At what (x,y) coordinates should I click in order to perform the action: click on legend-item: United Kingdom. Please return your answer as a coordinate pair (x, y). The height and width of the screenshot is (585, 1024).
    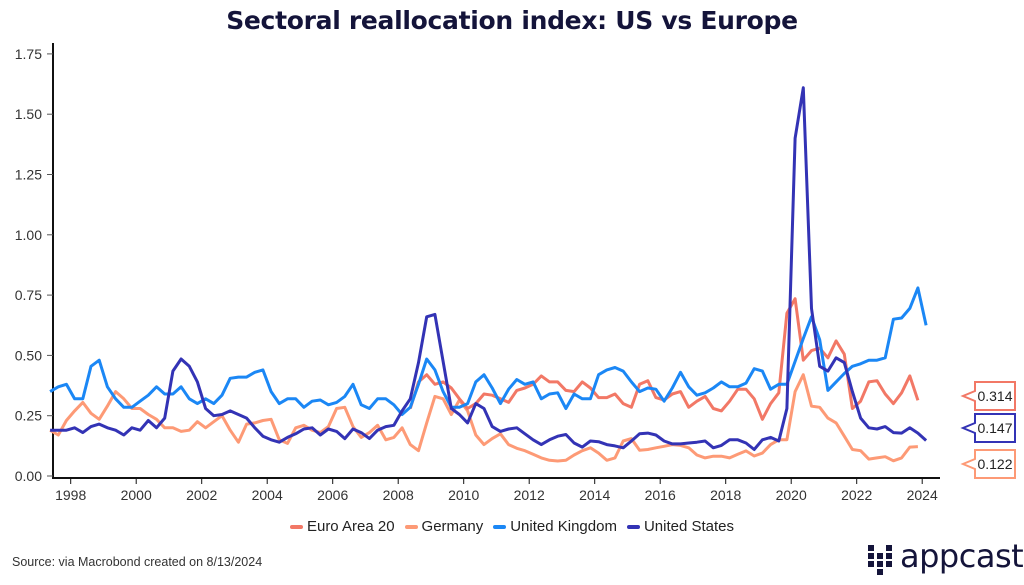
    Looking at the image, I should click on (555, 526).